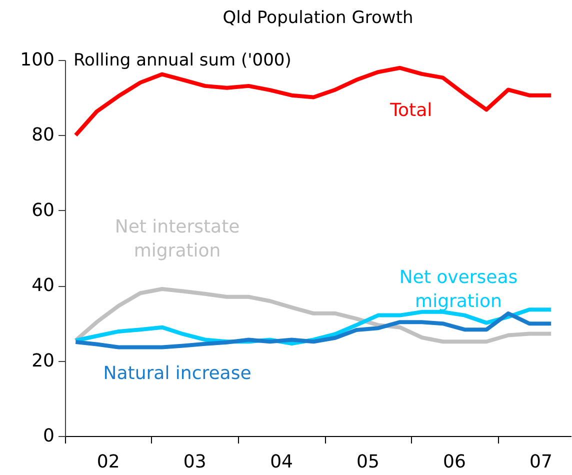  I want to click on x-tick-label: 04, so click(281, 462).